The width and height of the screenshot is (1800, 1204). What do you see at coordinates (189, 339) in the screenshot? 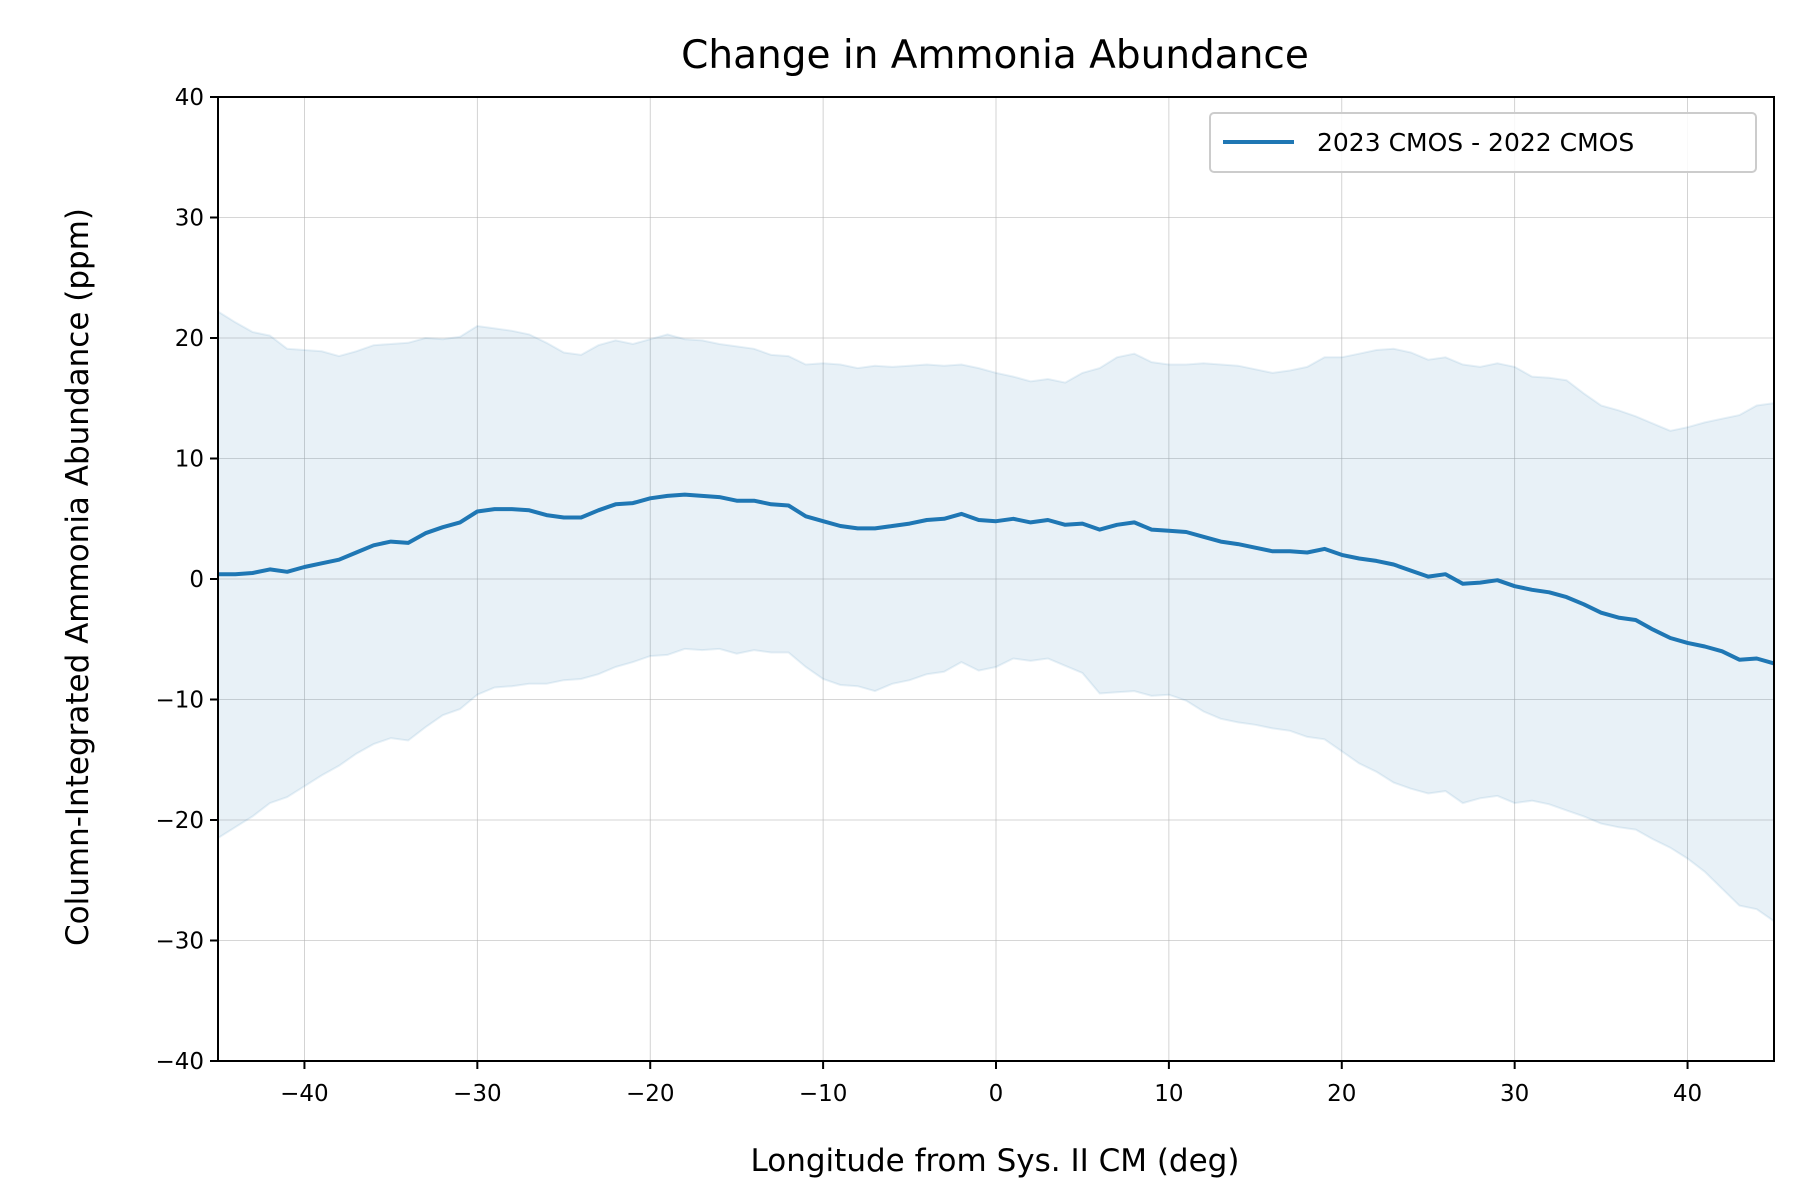
I see `y-tick-label-6: 20` at bounding box center [189, 339].